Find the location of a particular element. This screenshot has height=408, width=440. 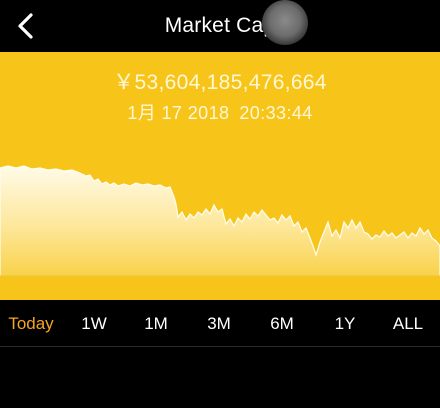

range-3m: 3M is located at coordinates (219, 323).